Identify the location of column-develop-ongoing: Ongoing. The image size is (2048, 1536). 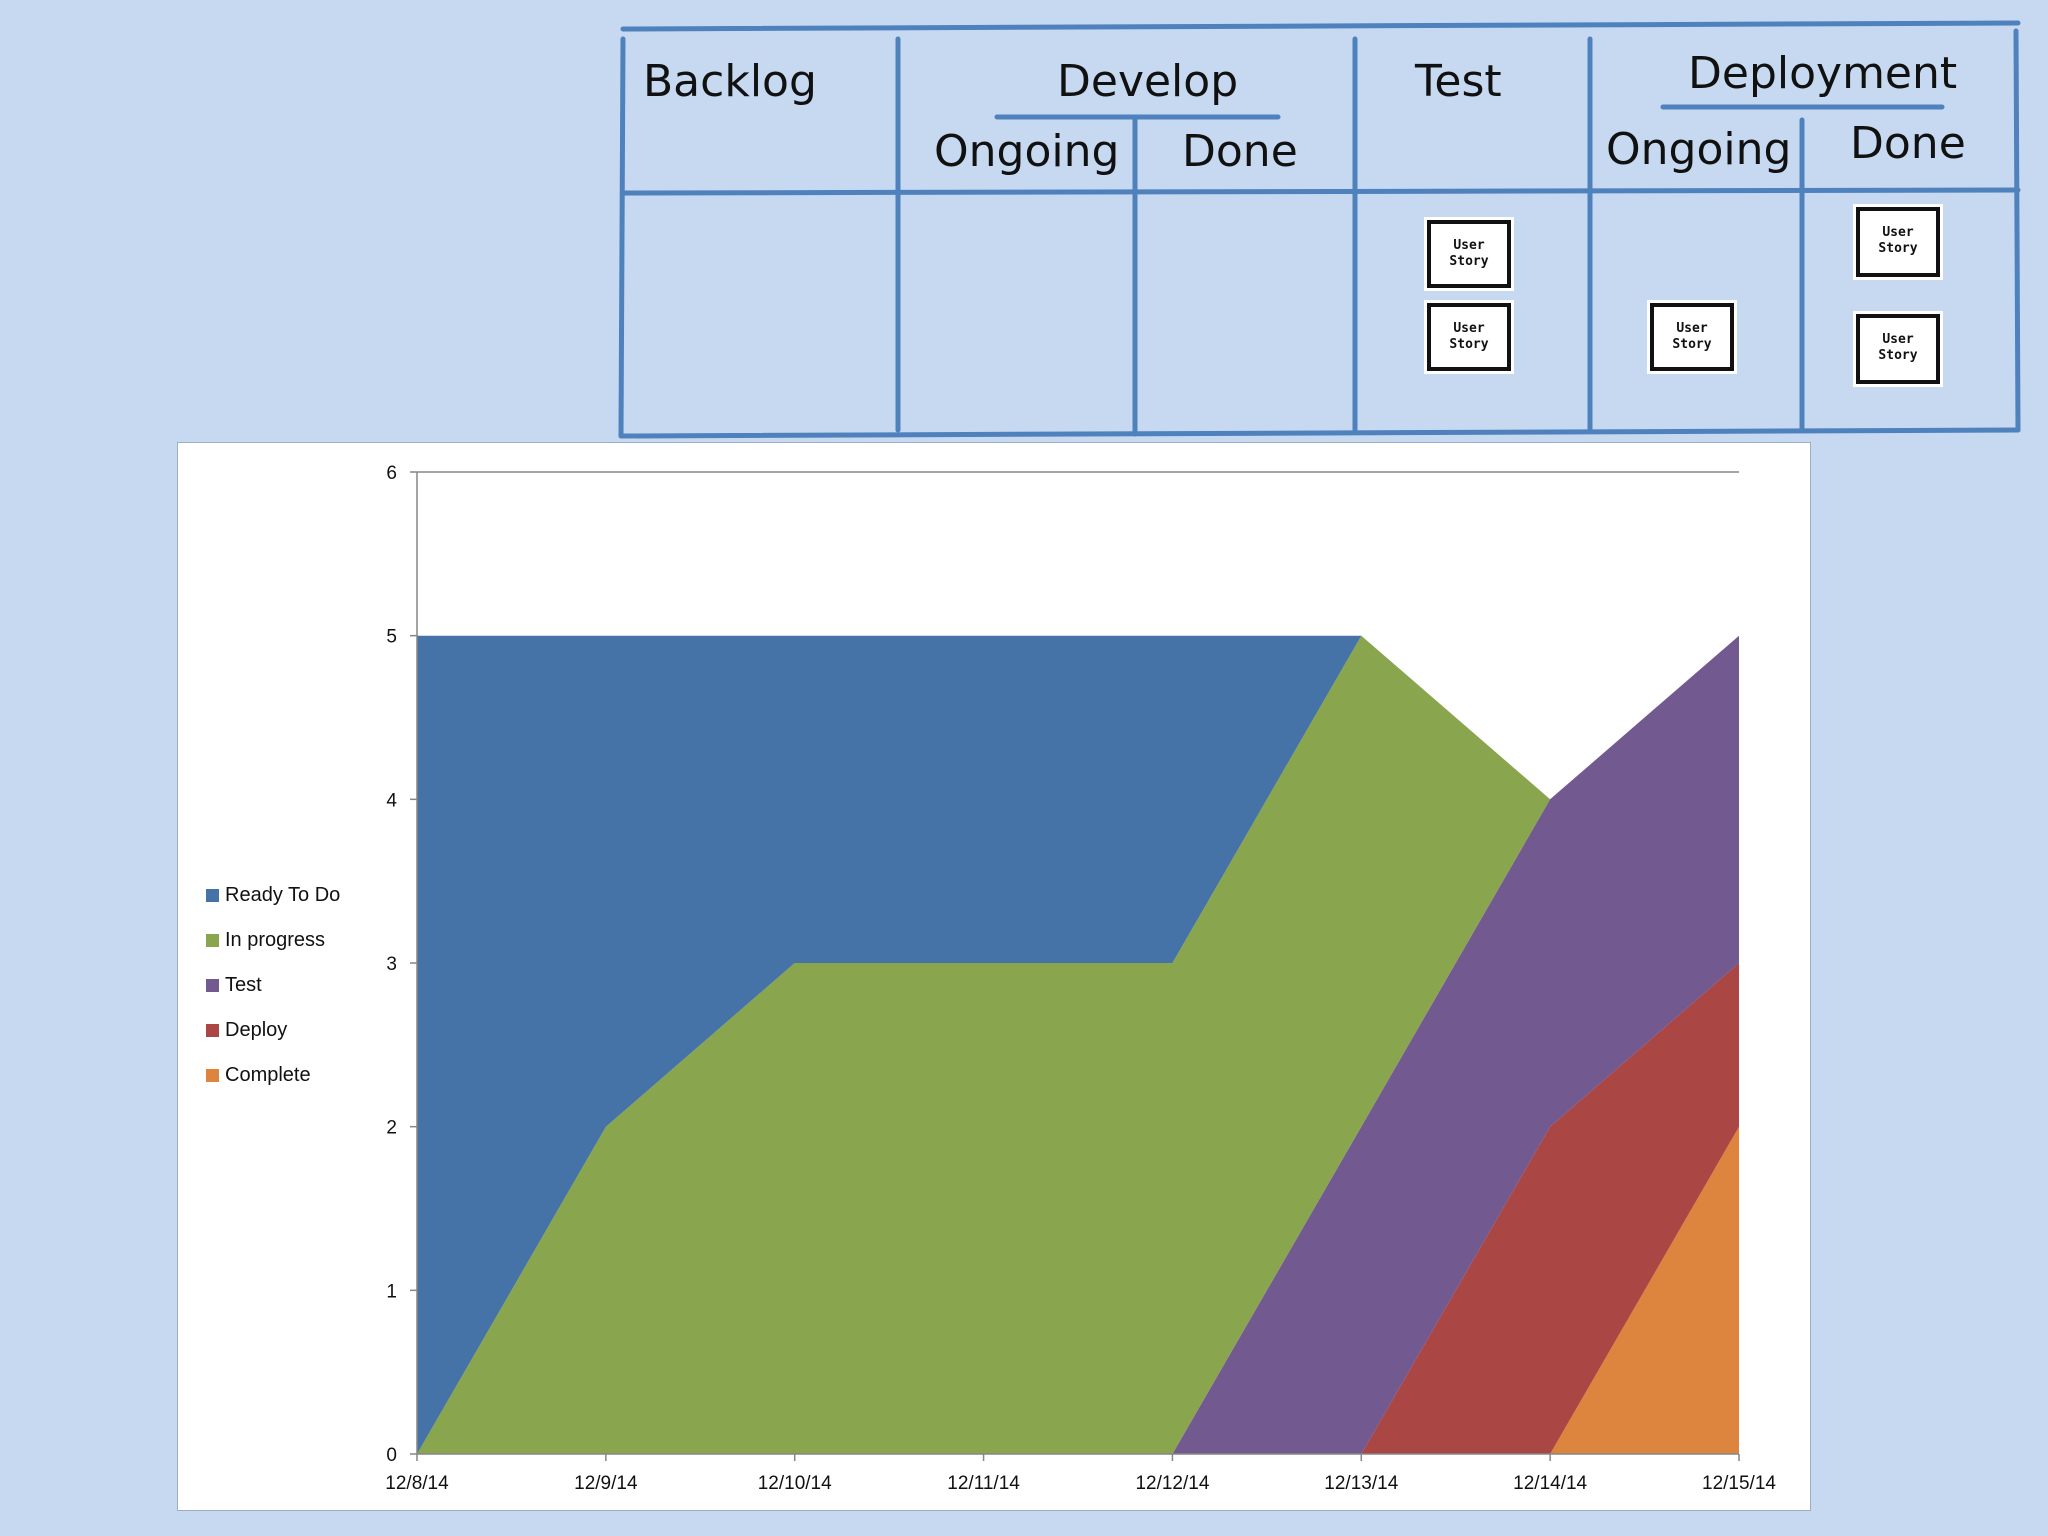
(1026, 151).